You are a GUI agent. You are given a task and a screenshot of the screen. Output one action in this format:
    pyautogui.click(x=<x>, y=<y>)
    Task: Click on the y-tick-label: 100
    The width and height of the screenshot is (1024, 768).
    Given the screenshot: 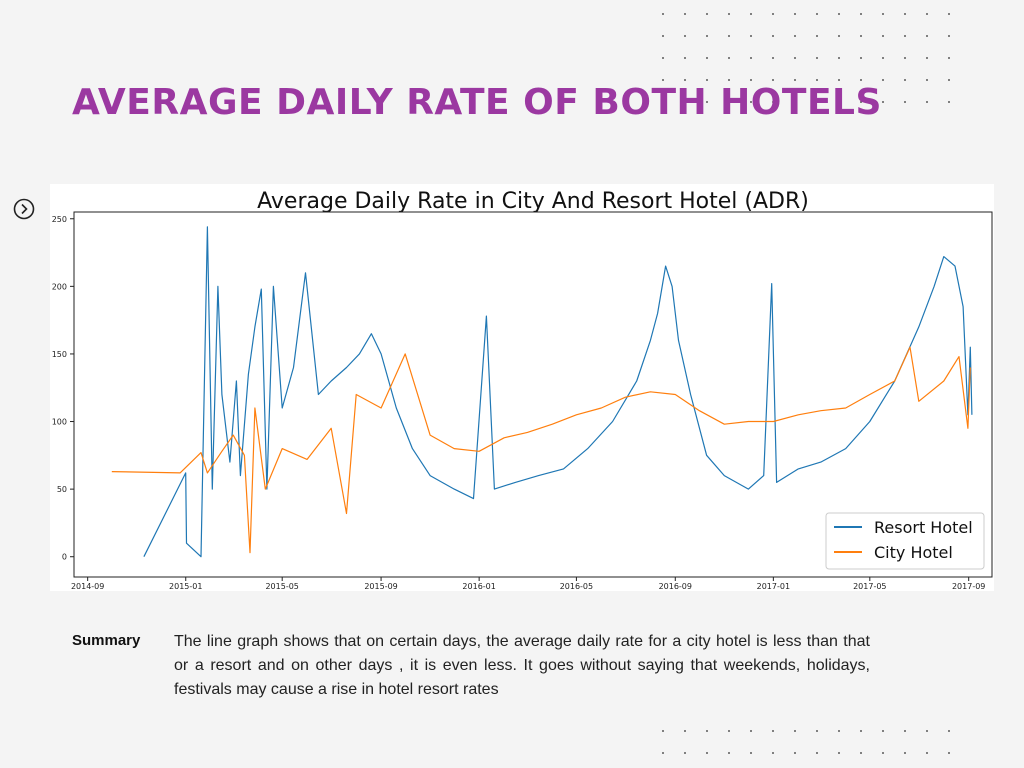 What is the action you would take?
    pyautogui.click(x=59, y=422)
    